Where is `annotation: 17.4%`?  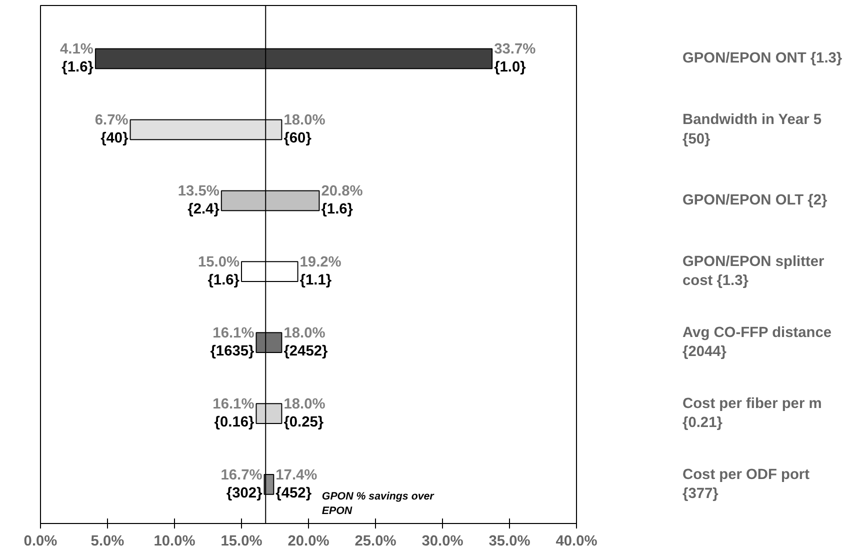
annotation: 17.4% is located at coordinates (297, 475).